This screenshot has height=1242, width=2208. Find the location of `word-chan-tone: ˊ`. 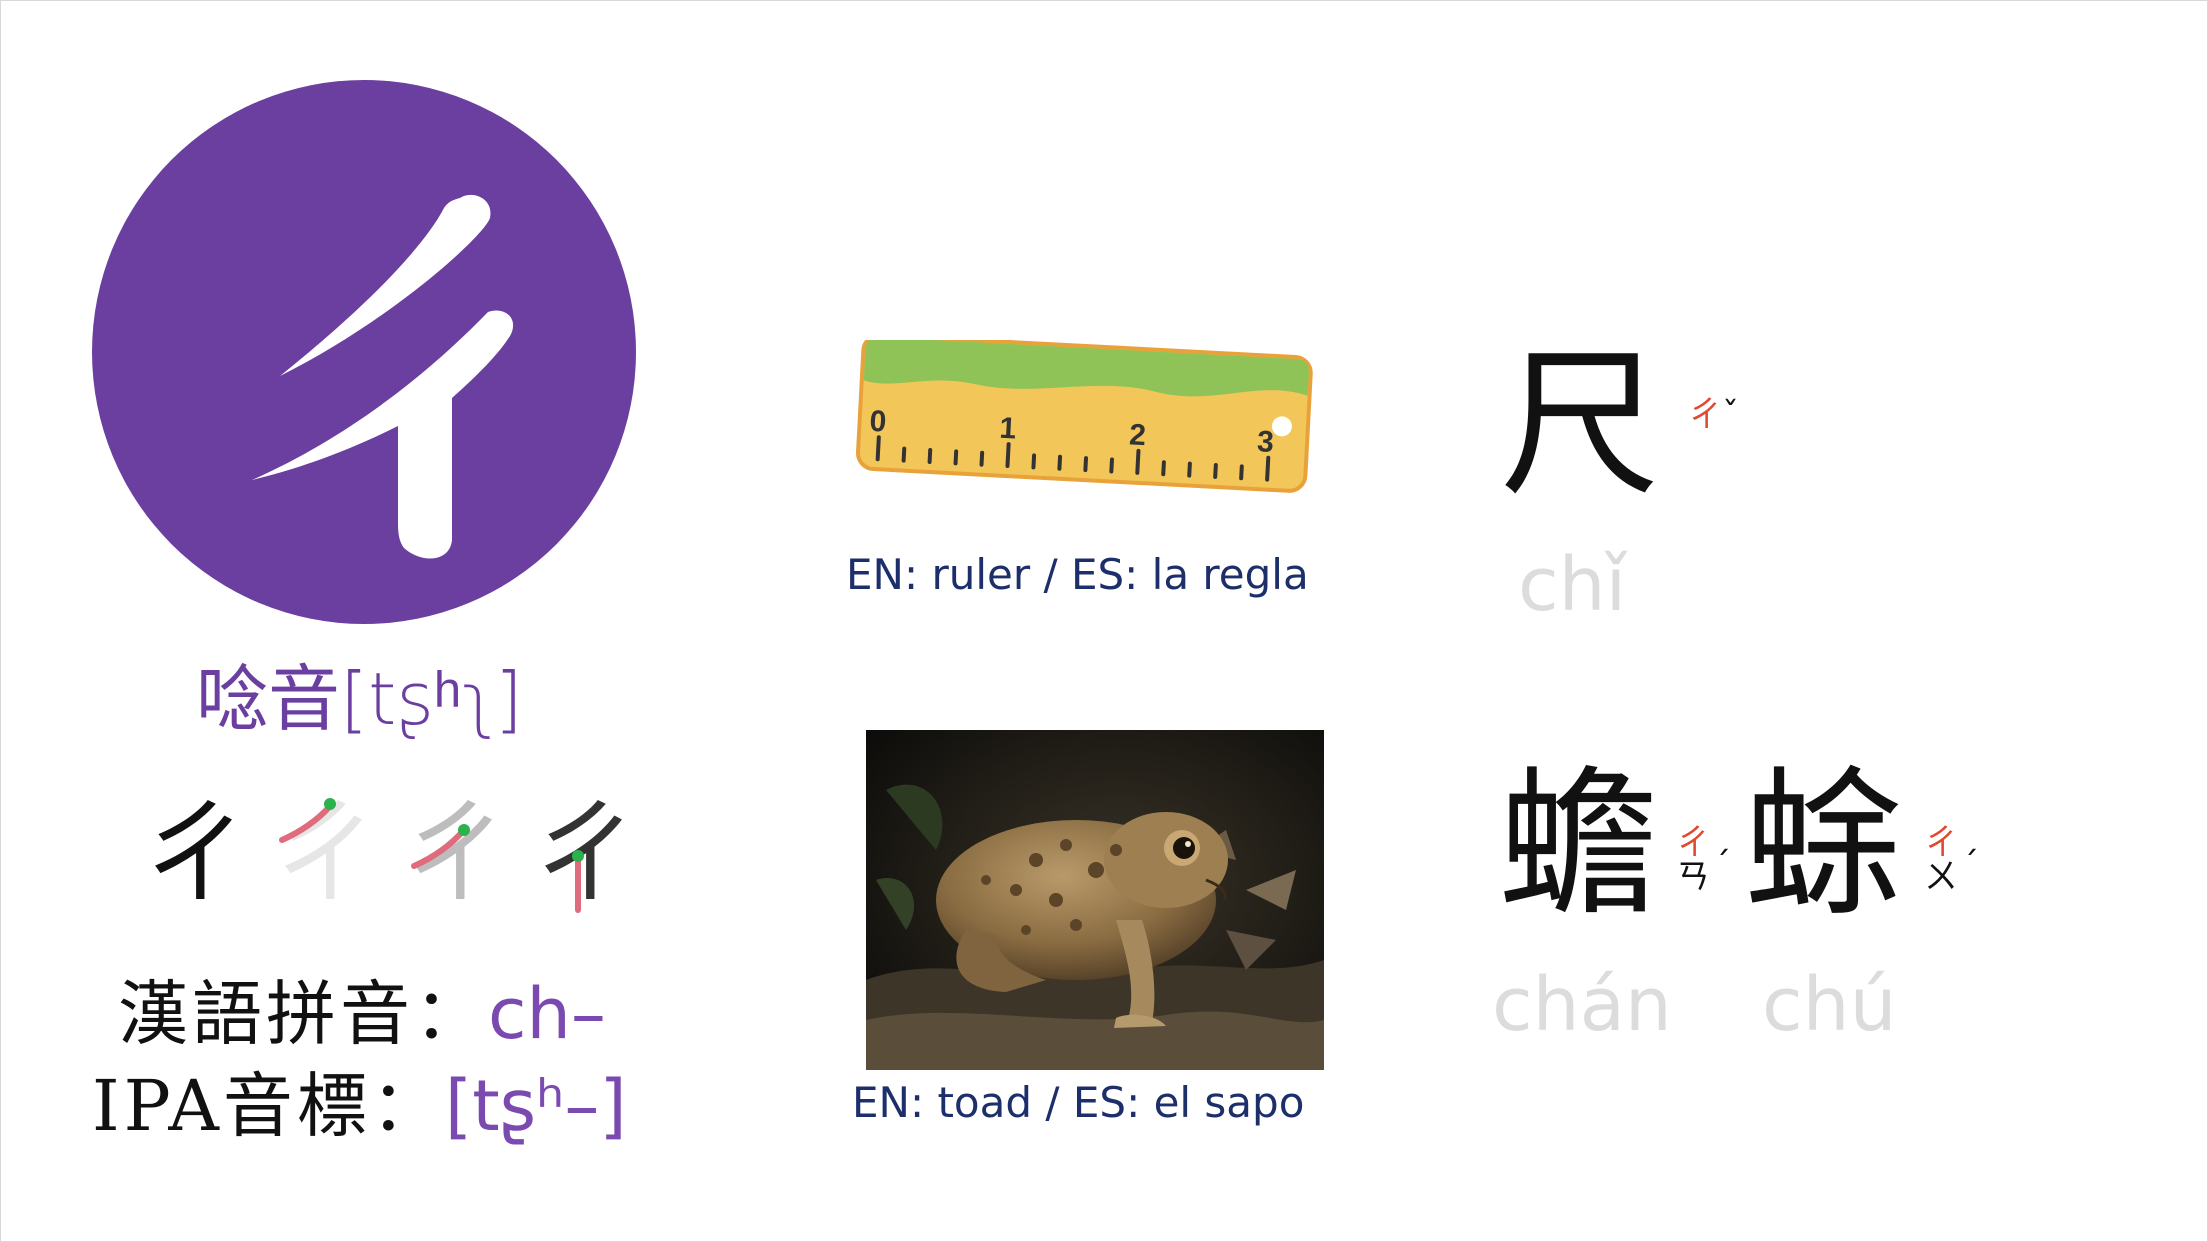

word-chan-tone: ˊ is located at coordinates (1722, 865).